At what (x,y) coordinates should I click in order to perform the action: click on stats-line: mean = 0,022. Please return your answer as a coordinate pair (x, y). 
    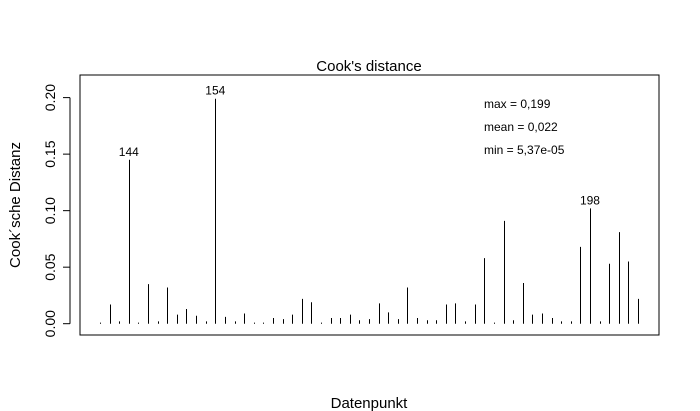
    Looking at the image, I should click on (521, 127).